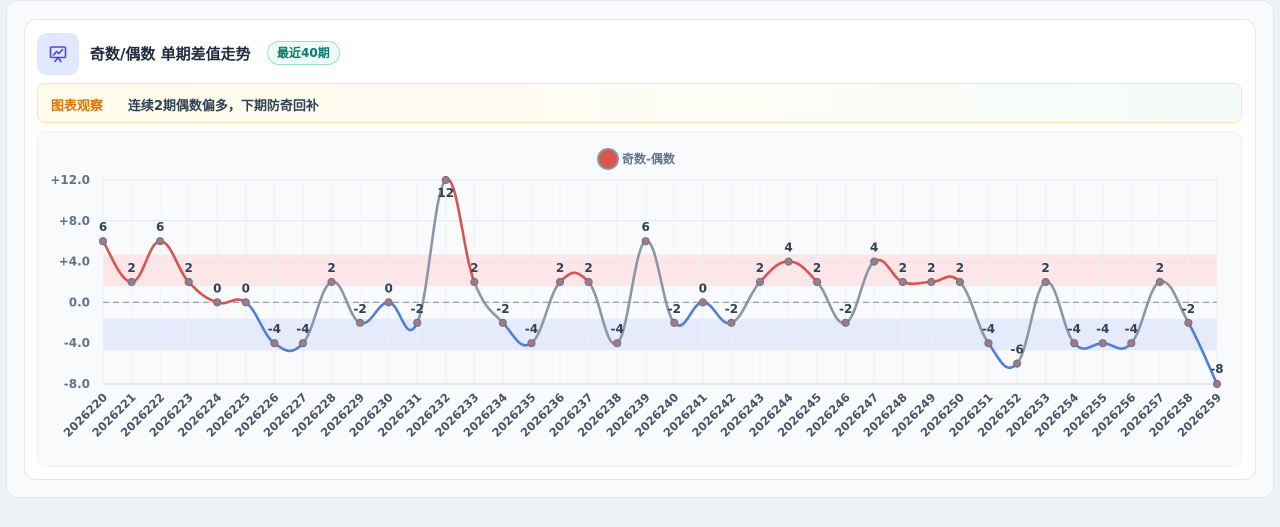 The height and width of the screenshot is (527, 1280). What do you see at coordinates (74, 262) in the screenshot?
I see `y-tick-label: +4.0` at bounding box center [74, 262].